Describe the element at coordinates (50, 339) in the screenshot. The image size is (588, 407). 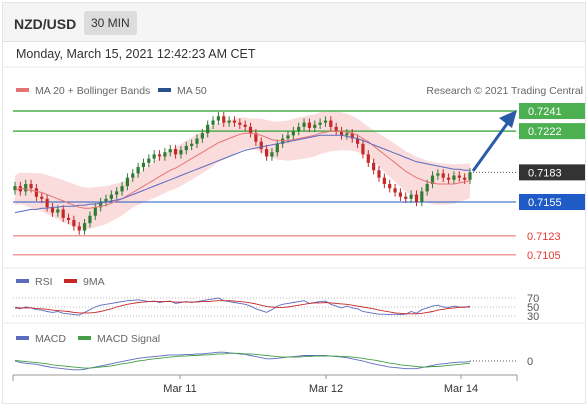
I see `macd-legend-label: MACD` at that location.